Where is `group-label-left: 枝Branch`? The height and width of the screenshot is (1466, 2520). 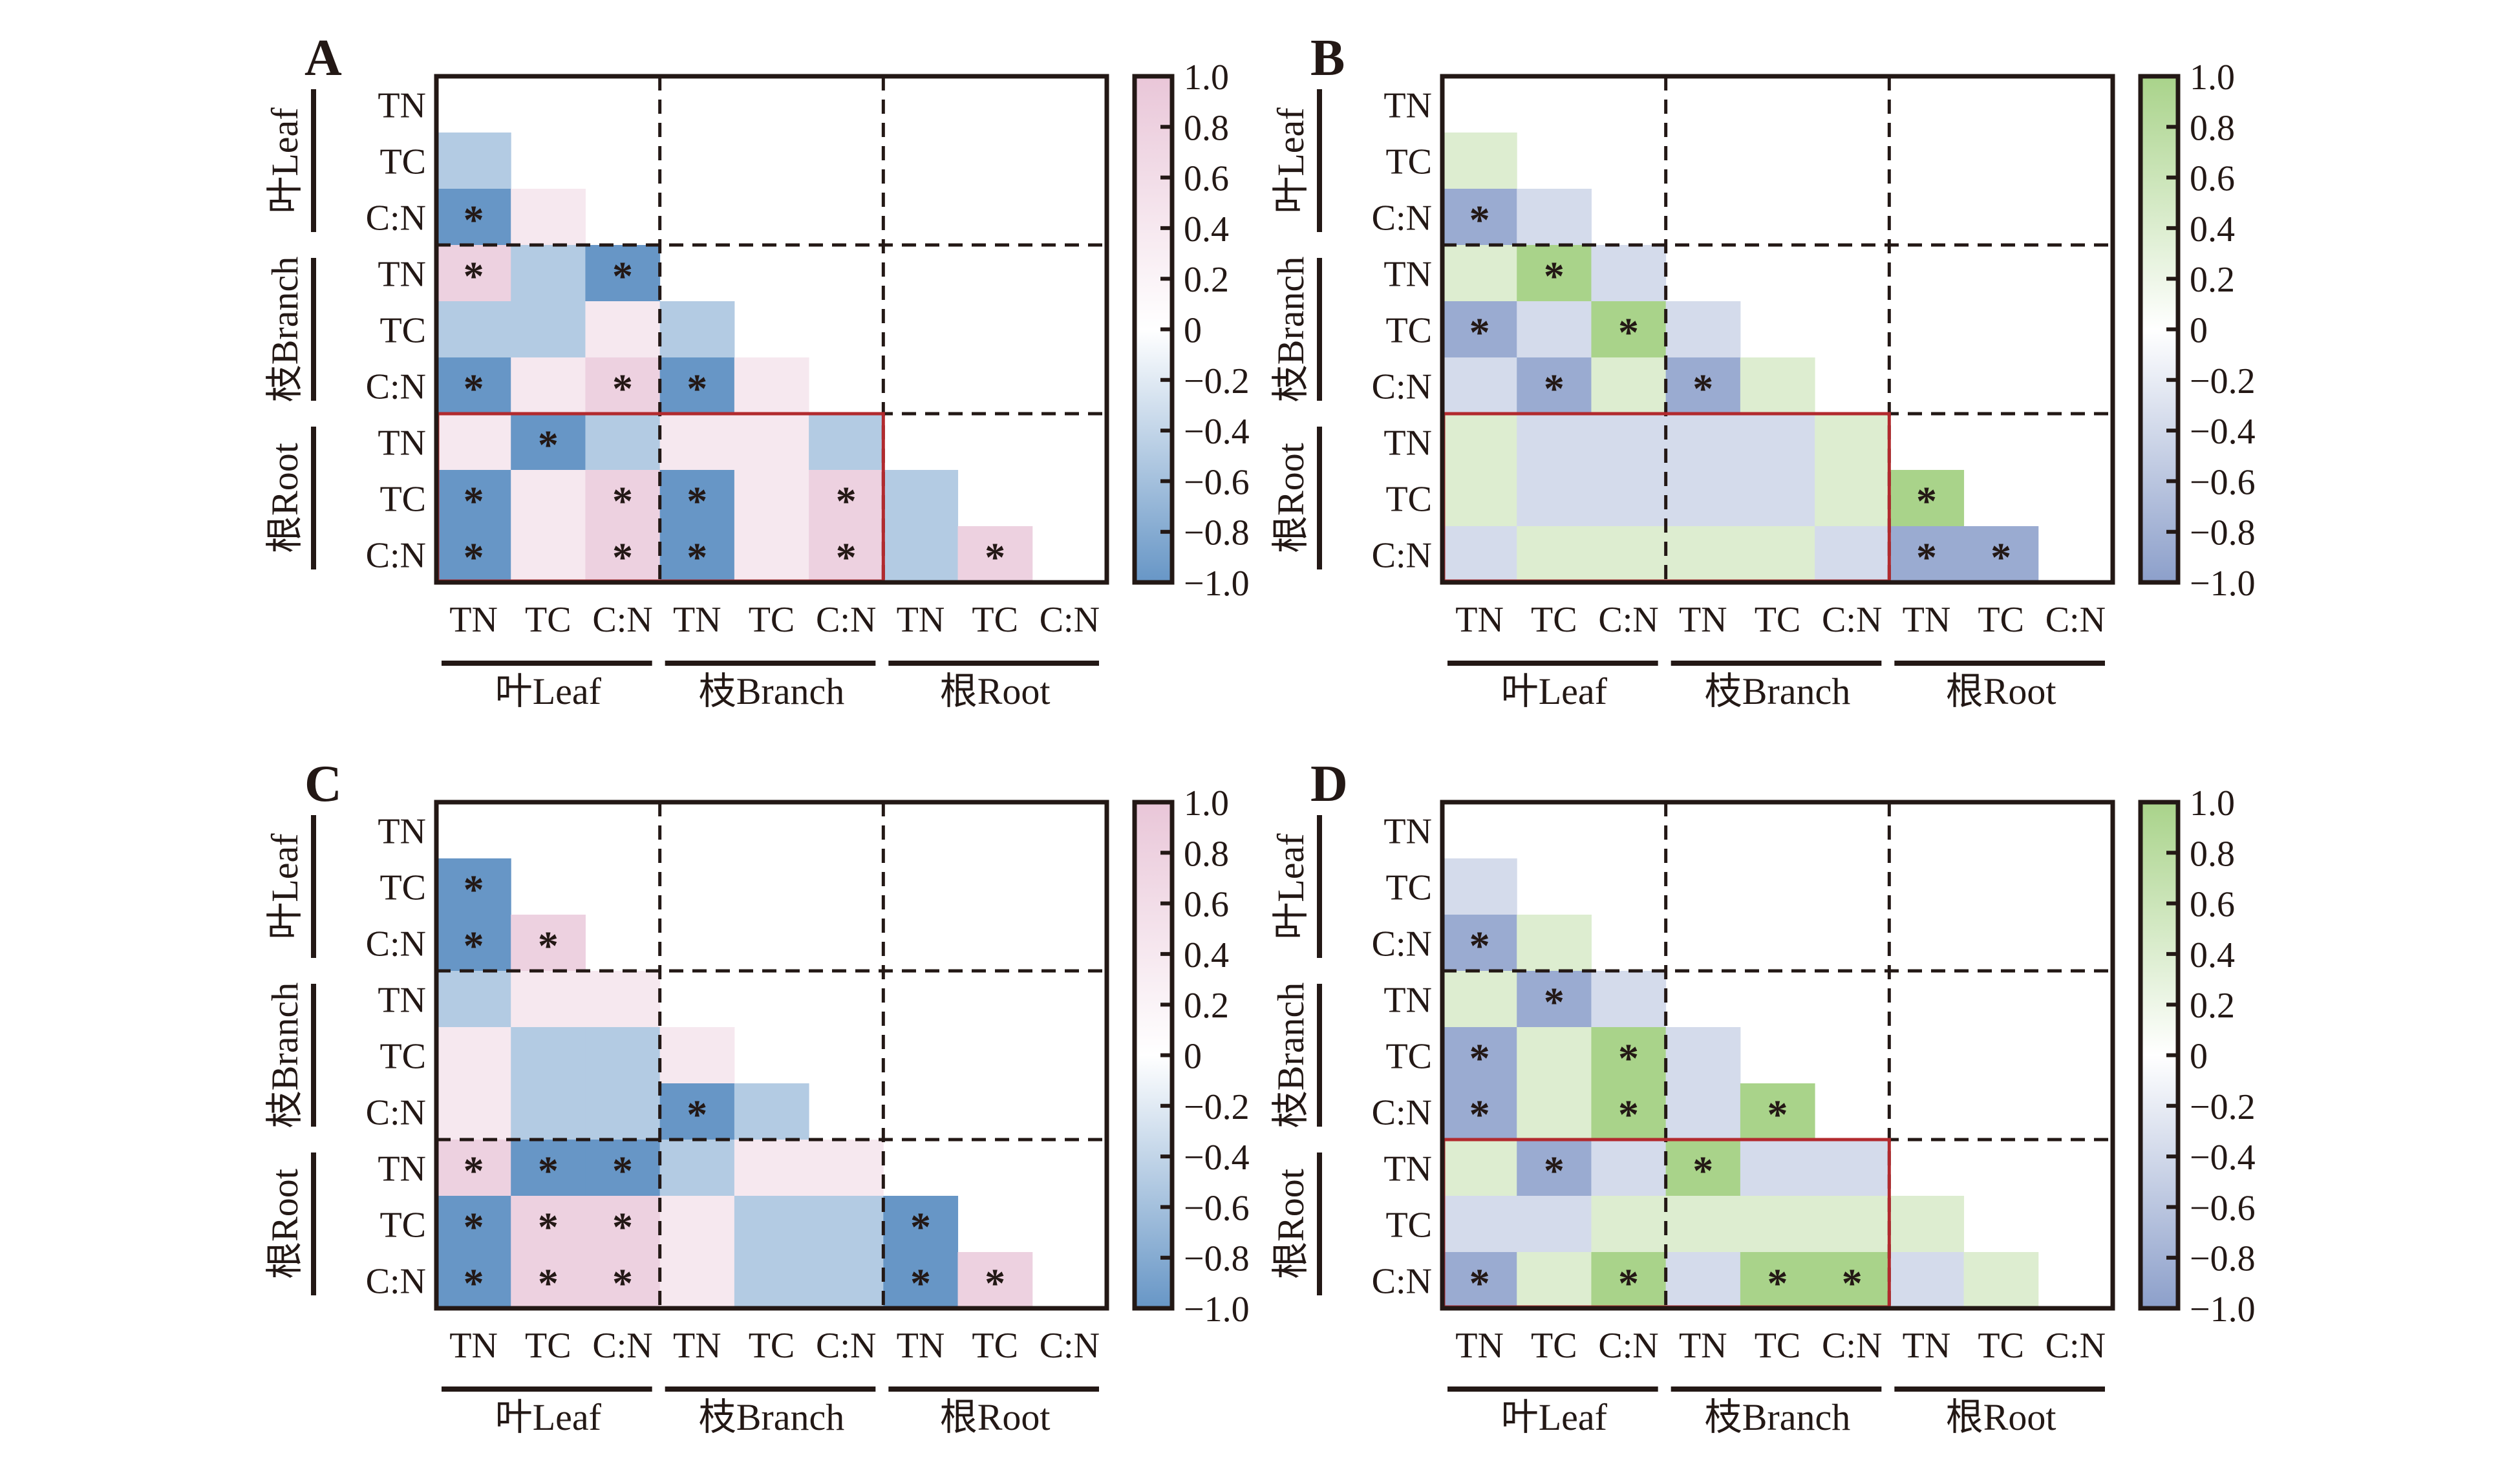
group-label-left: 枝Branch is located at coordinates (285, 330).